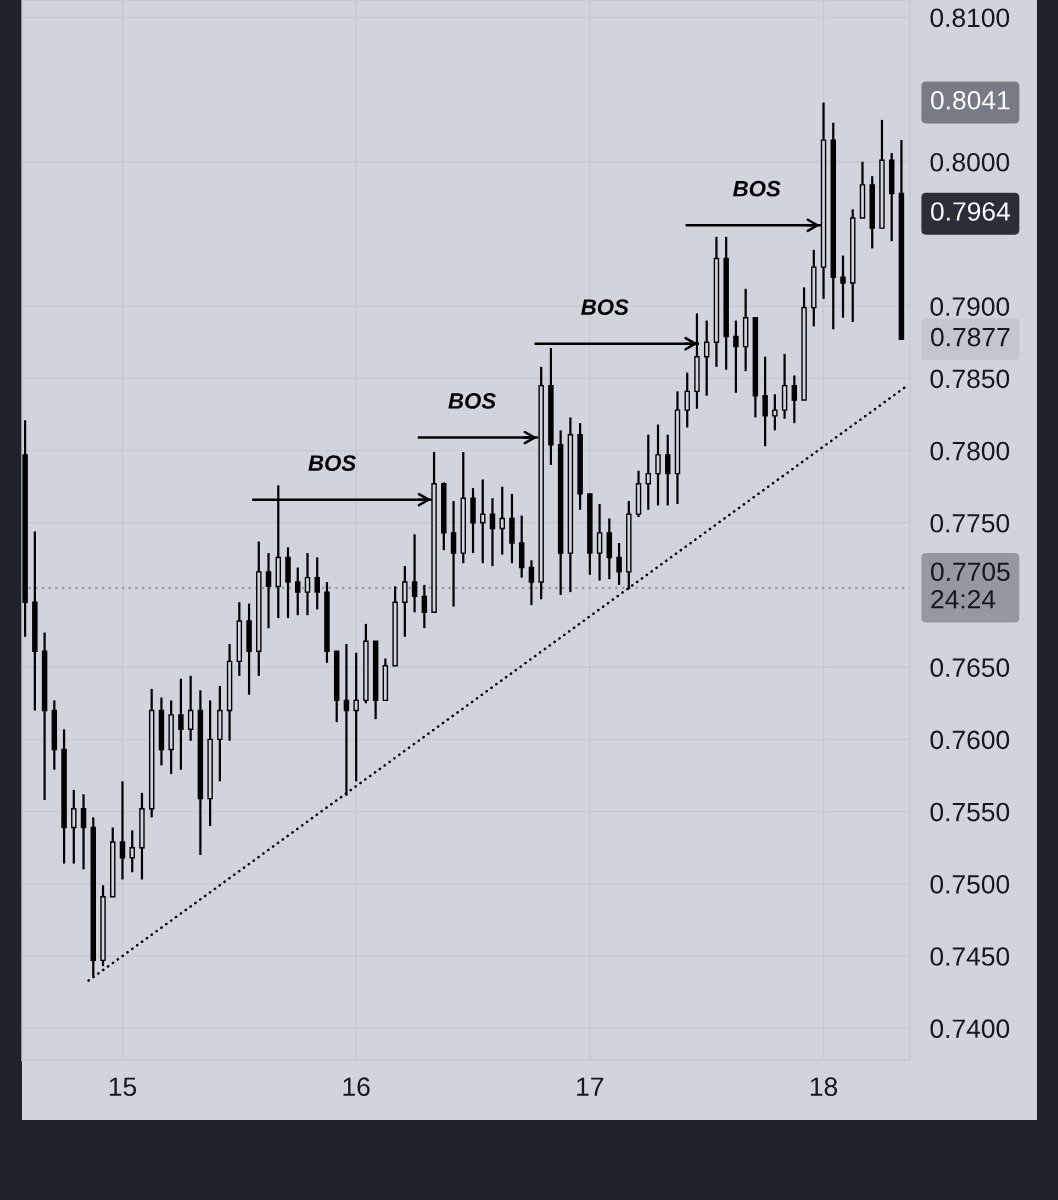 The height and width of the screenshot is (1200, 1058). Describe the element at coordinates (590, 1086) in the screenshot. I see `x-tick-label: 17` at that location.